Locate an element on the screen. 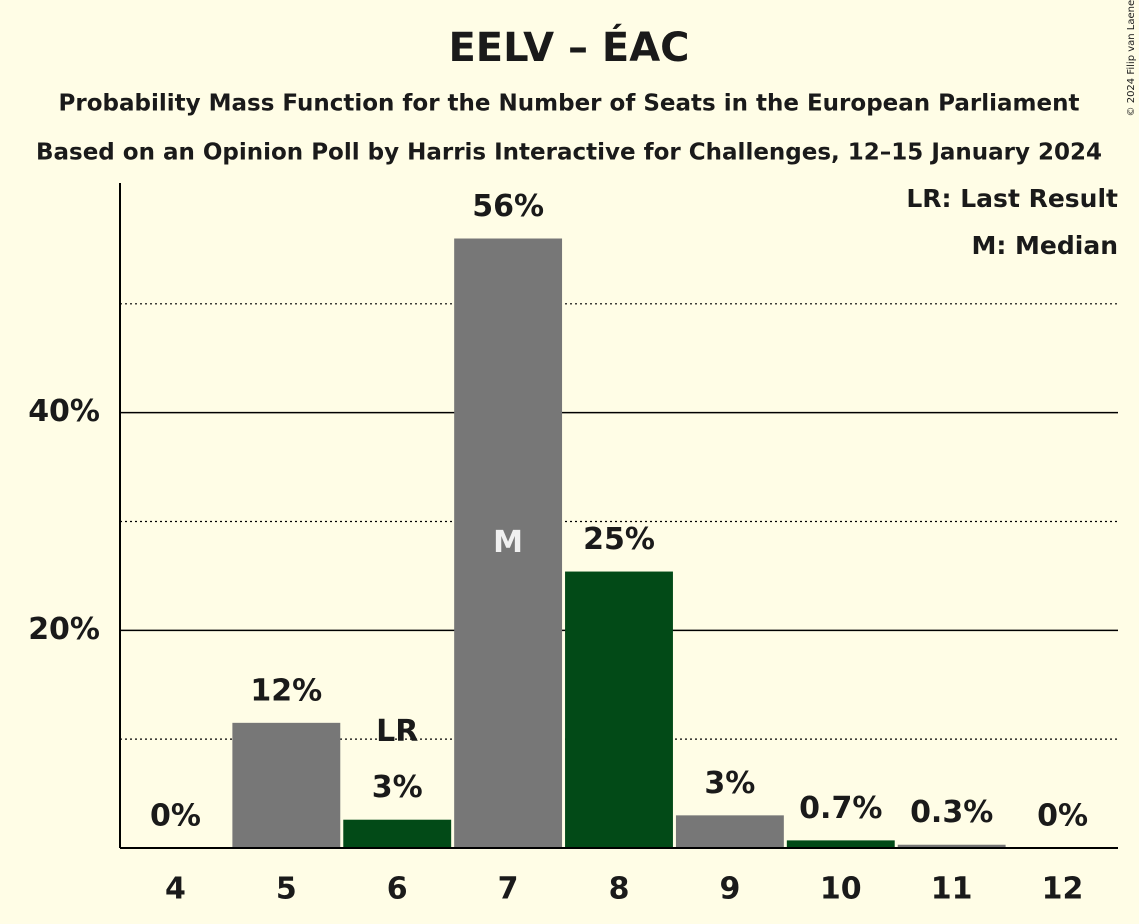 Image resolution: width=1139 pixels, height=924 pixels. value-label: 25% is located at coordinates (619, 539).